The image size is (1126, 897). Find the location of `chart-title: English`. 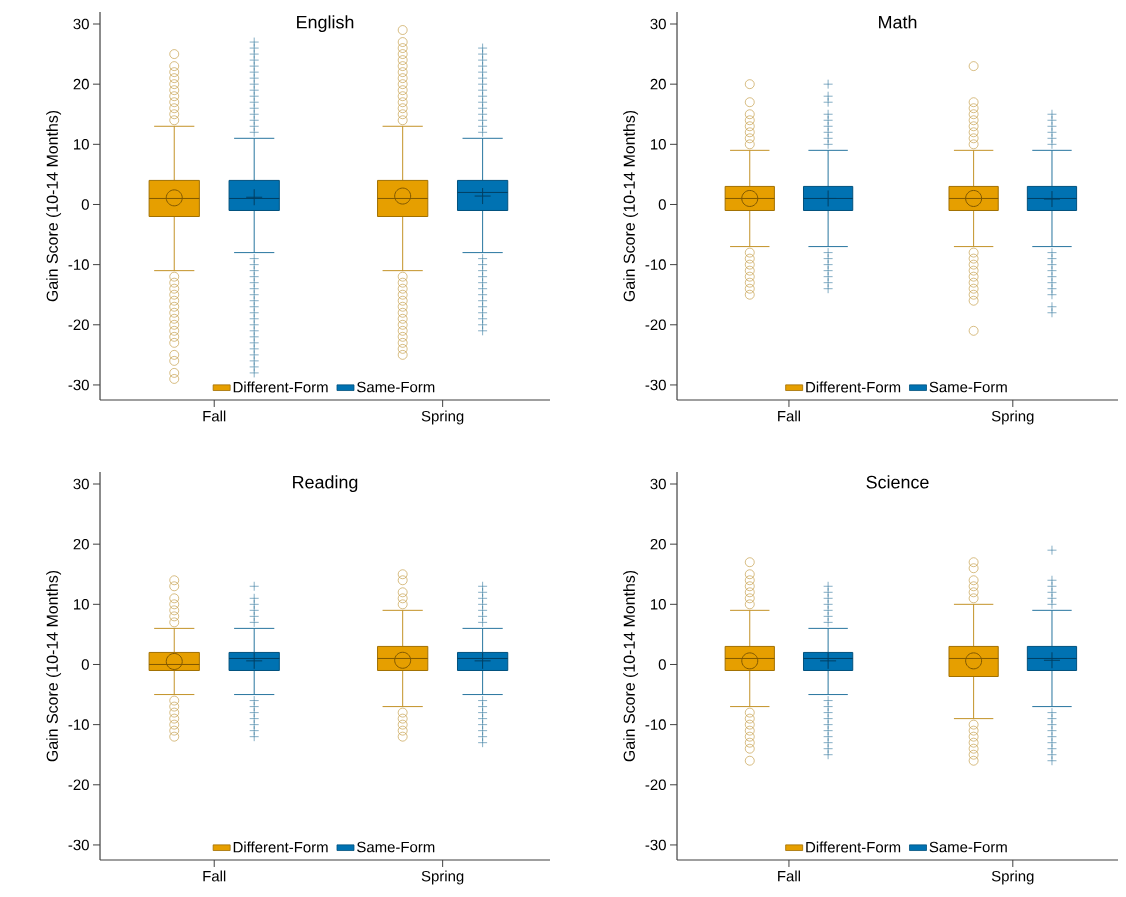

chart-title: English is located at coordinates (325, 24).